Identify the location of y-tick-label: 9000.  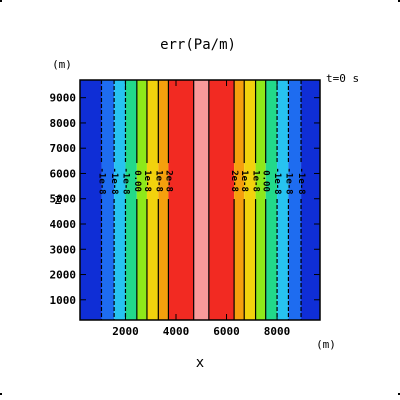
(63, 98).